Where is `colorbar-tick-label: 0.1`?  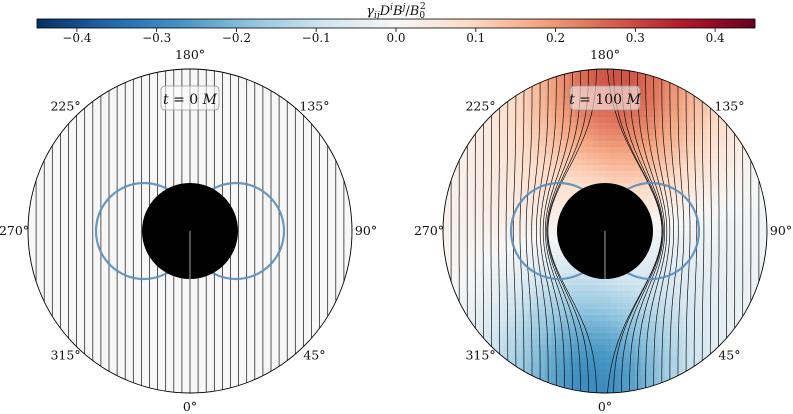
colorbar-tick-label: 0.1 is located at coordinates (475, 38).